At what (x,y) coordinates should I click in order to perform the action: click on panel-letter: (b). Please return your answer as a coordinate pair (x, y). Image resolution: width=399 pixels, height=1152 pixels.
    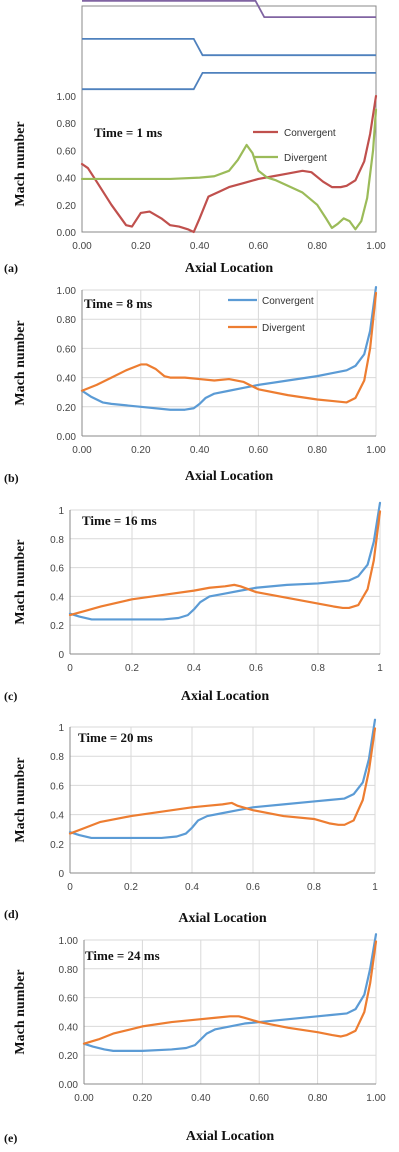
    Looking at the image, I should click on (11, 478).